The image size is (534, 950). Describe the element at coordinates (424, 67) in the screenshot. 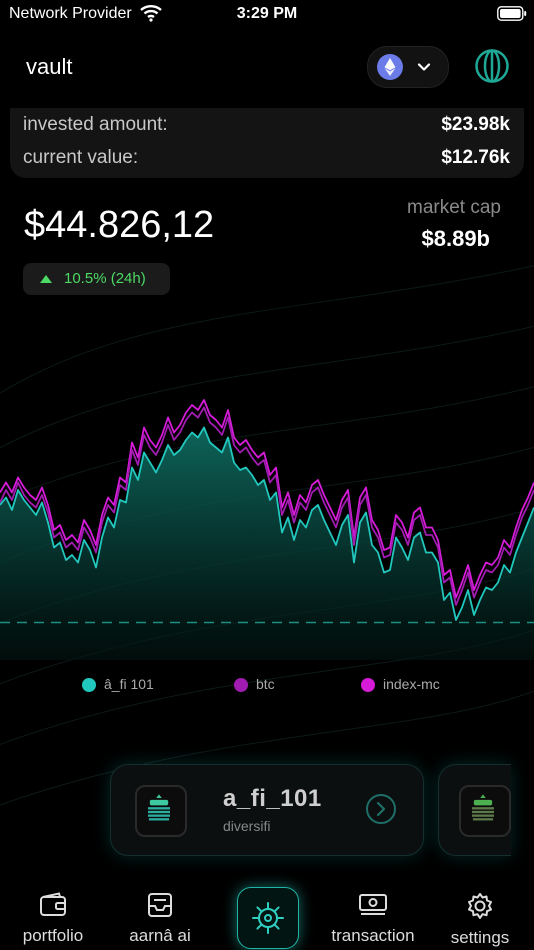

I see `chevron-down-icon` at that location.